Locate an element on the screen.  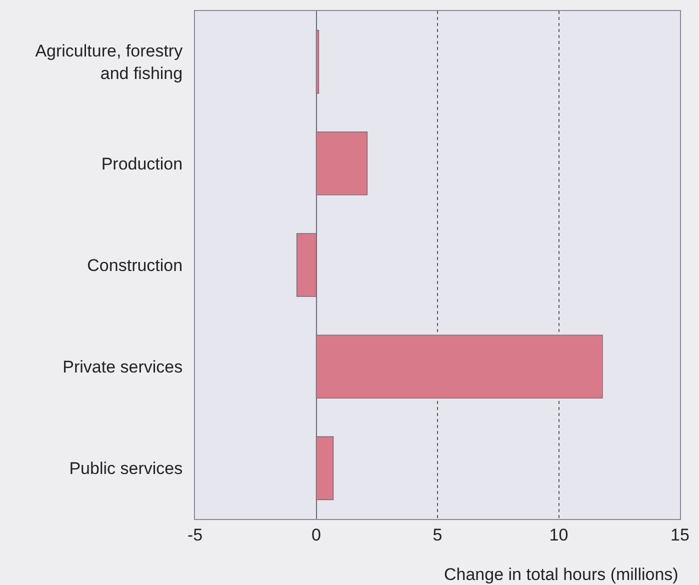
x-tick-label: 10 is located at coordinates (558, 534).